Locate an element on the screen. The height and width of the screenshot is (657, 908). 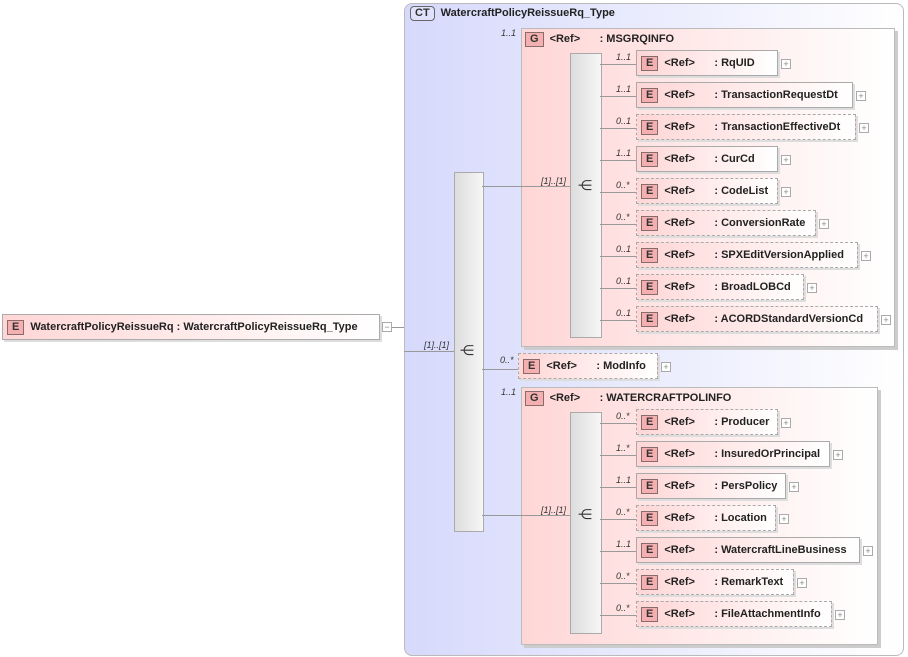
element-box: E <Ref>: ConversionRate is located at coordinates (726, 223).